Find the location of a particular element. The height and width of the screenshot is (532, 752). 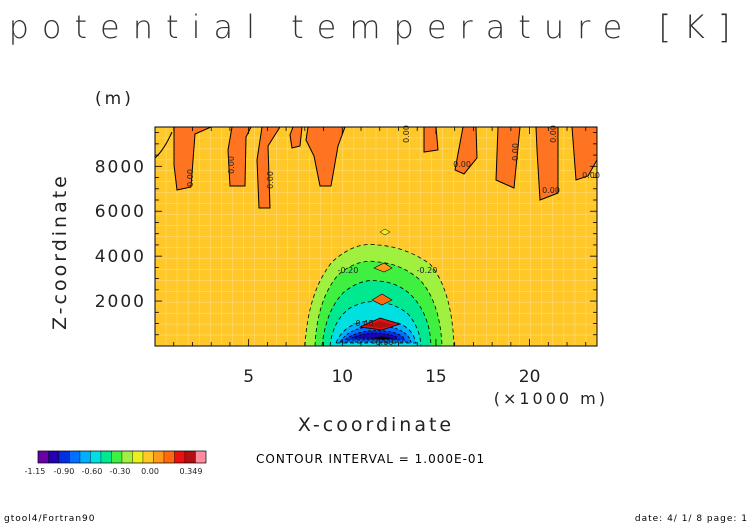

x-tick-label: 5 is located at coordinates (248, 377).